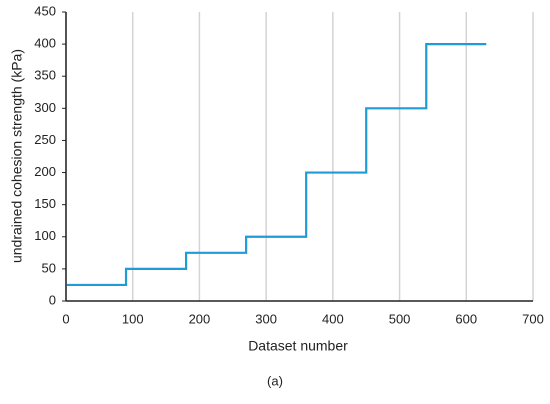 Image resolution: width=550 pixels, height=404 pixels. What do you see at coordinates (333, 318) in the screenshot?
I see `x-tick-label: 400` at bounding box center [333, 318].